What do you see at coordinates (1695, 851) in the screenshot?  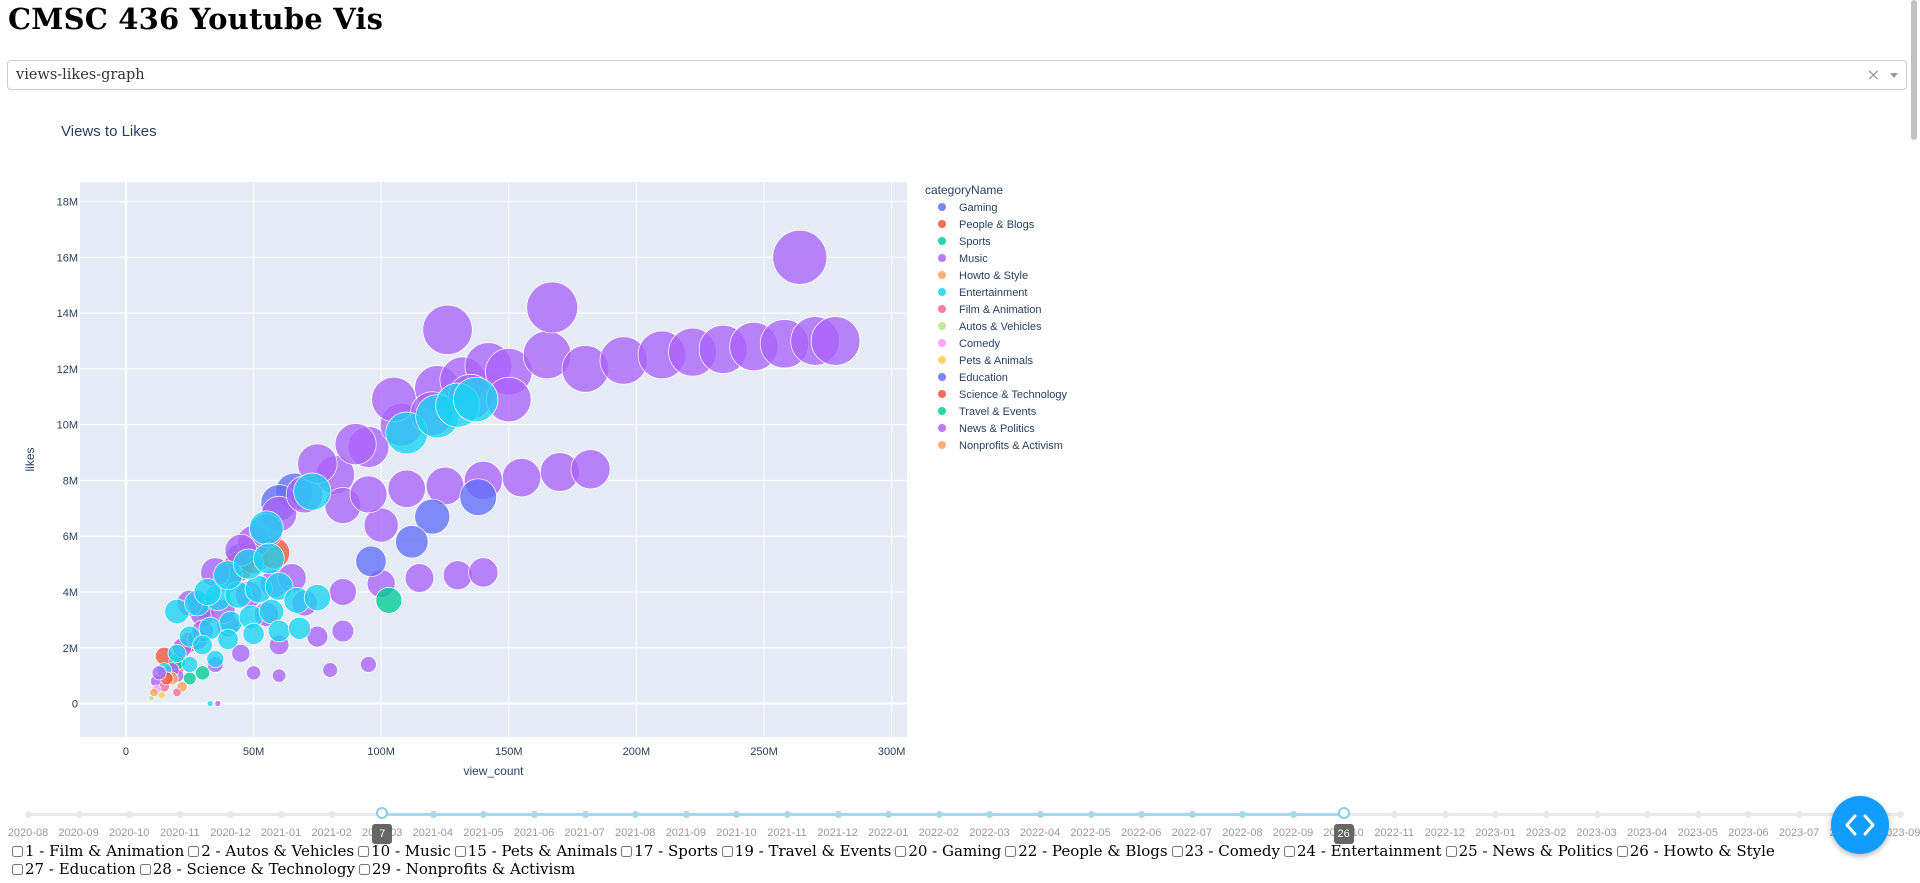 I see `category-option: 26 - Howto & Style` at bounding box center [1695, 851].